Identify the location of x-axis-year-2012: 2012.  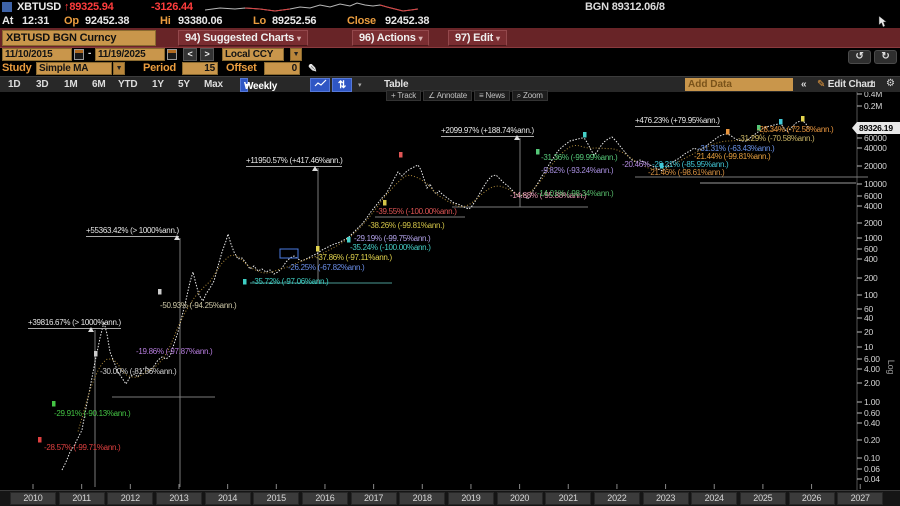
(130, 498).